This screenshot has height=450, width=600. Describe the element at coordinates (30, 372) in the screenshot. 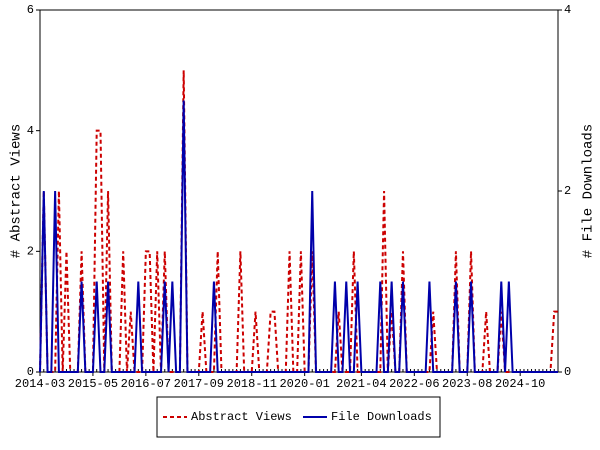

I see `y-tick-label: 0` at that location.